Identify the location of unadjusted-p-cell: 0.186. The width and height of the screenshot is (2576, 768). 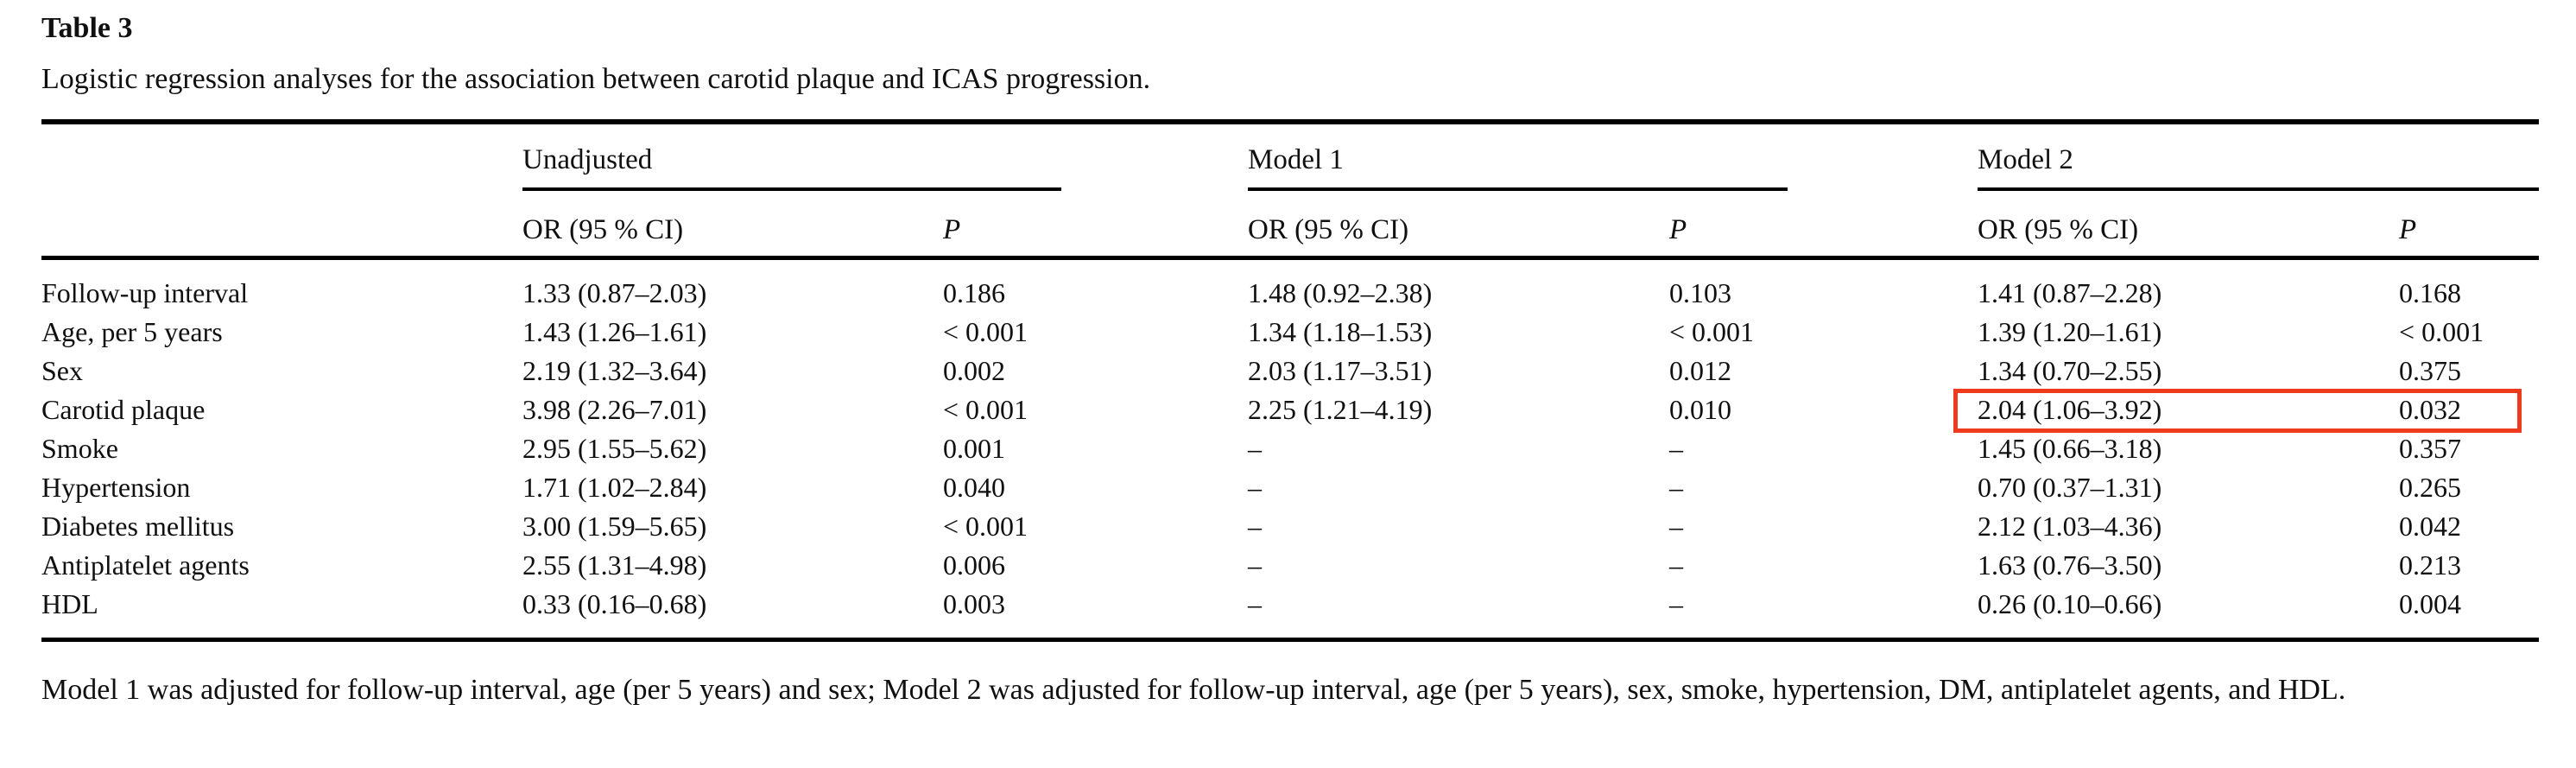
(974, 293).